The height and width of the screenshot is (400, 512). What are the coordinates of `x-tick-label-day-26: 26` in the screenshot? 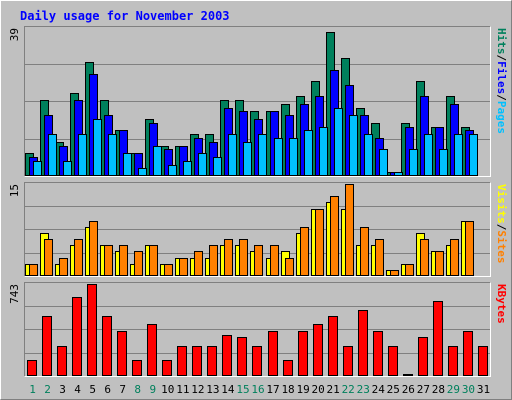 It's located at (408, 389).